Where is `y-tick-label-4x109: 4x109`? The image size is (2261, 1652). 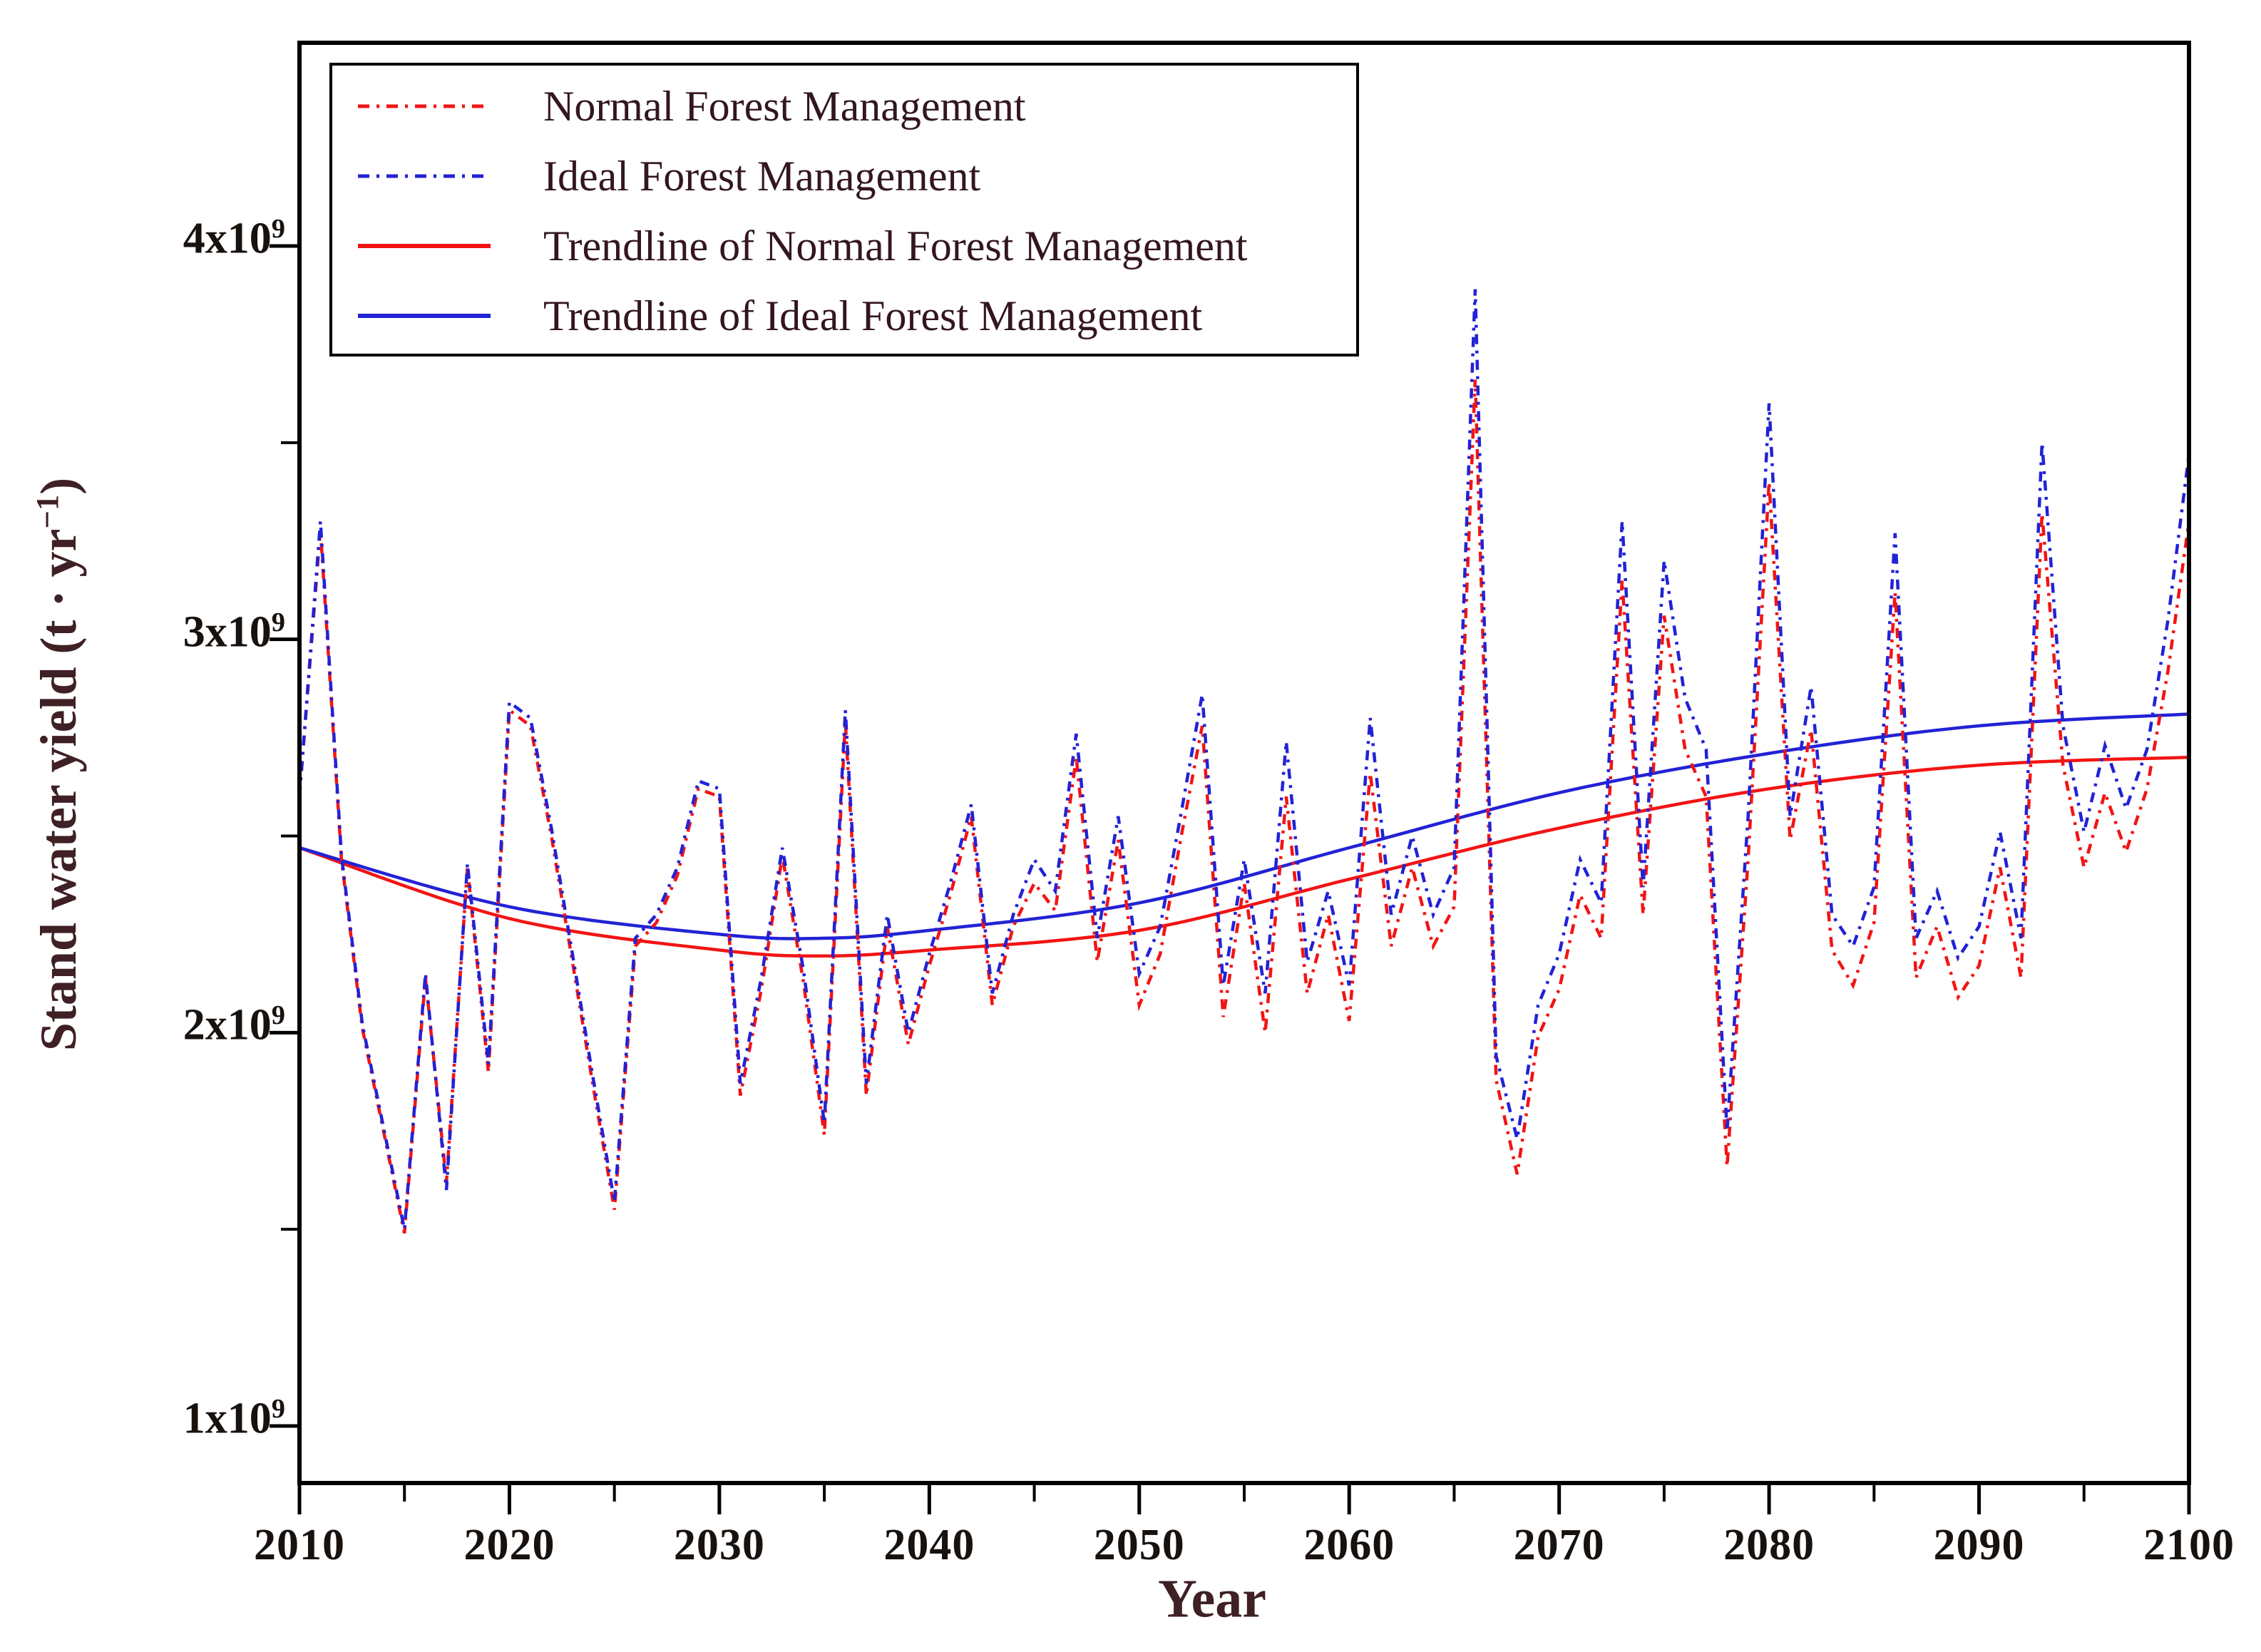
y-tick-label-4x109: 4x109 is located at coordinates (185, 239).